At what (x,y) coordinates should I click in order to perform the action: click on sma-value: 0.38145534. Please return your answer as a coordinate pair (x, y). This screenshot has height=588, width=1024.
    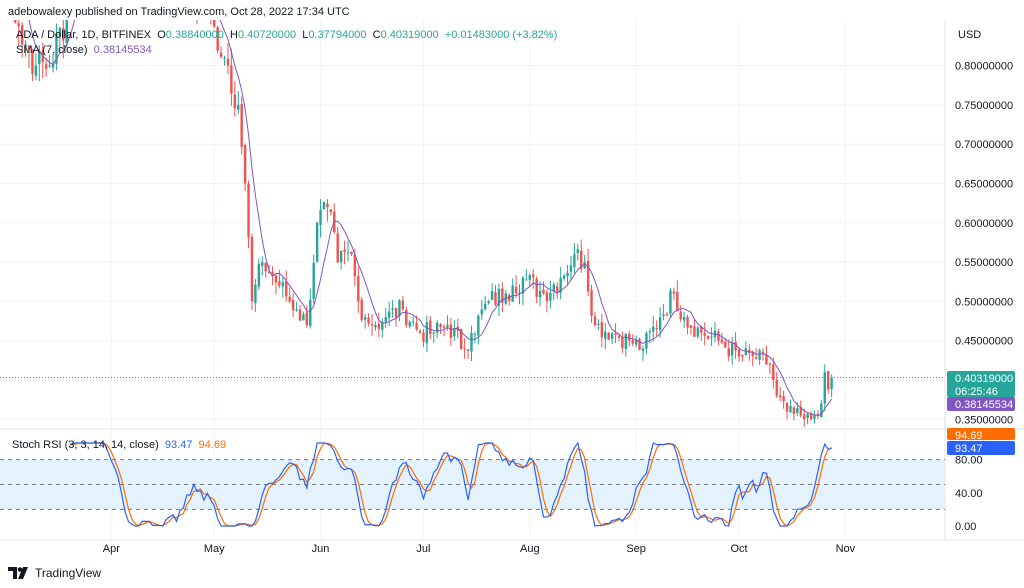
    Looking at the image, I should click on (122, 50).